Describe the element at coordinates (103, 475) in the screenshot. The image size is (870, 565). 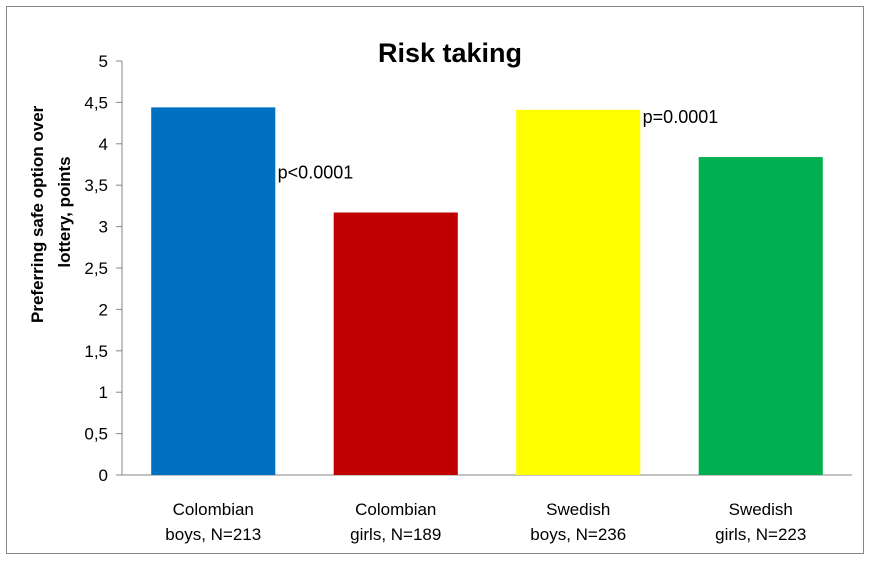
I see `y-tick-label: 0` at that location.